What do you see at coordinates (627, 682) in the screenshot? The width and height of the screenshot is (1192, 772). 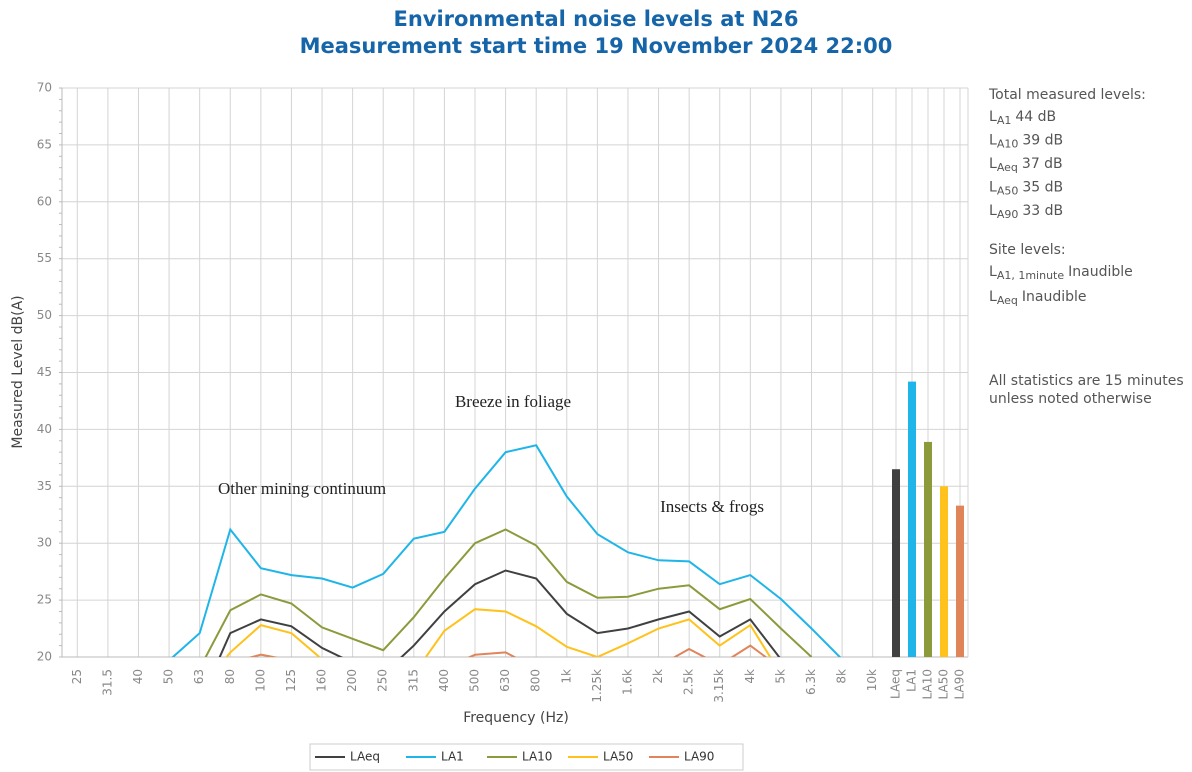 I see `x-tick-label: 1.6k` at bounding box center [627, 682].